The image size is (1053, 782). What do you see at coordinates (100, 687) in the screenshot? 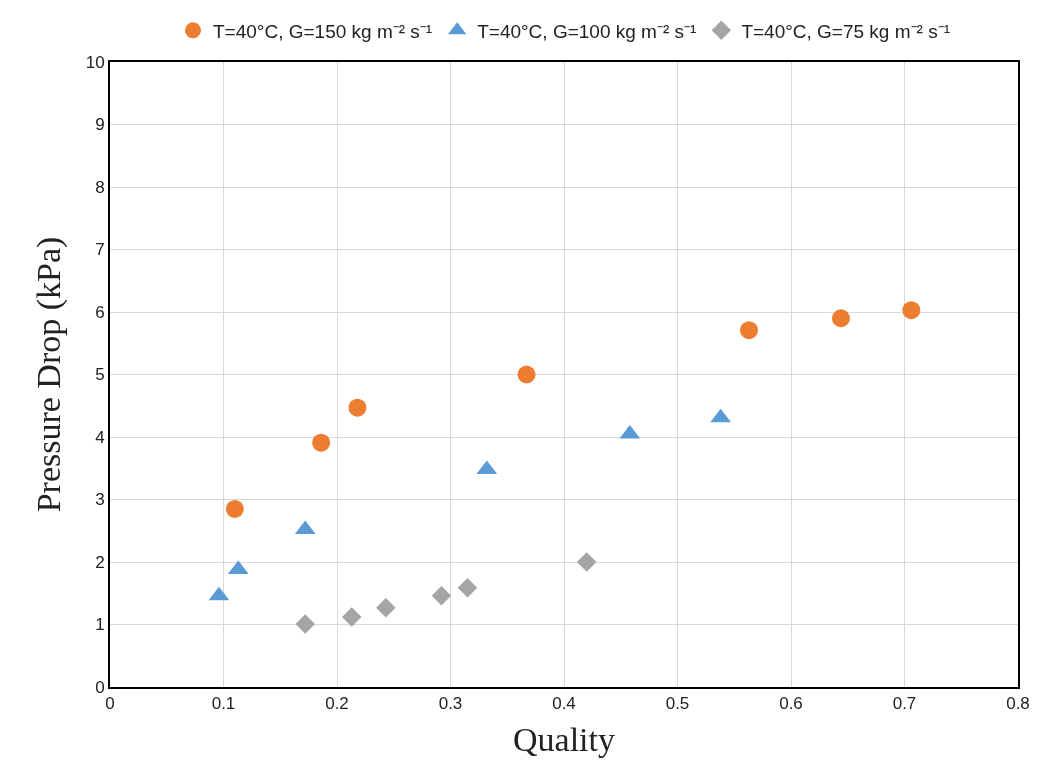
I see `y-tick-label: 0` at bounding box center [100, 687].